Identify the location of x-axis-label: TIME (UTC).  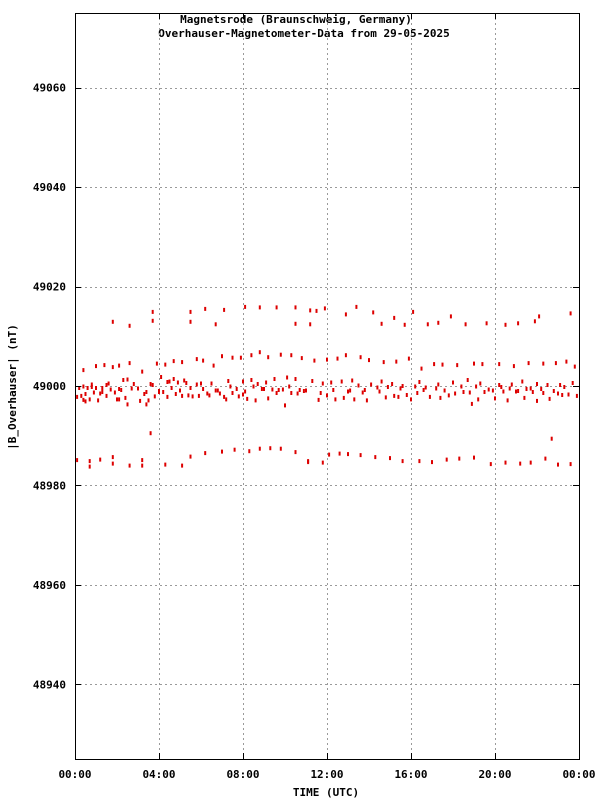
(326, 792).